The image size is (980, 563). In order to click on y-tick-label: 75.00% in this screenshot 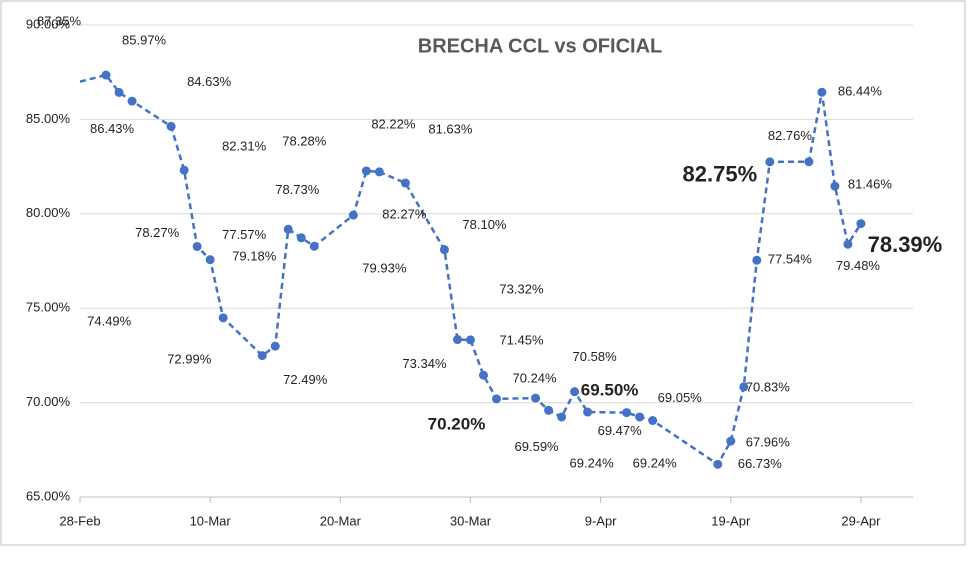, I will do `click(48, 307)`.